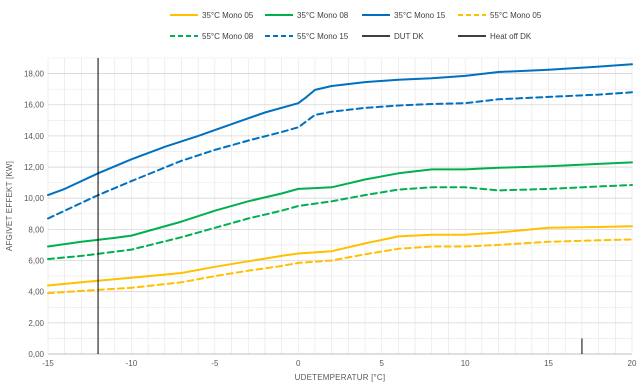  Describe the element at coordinates (323, 36) in the screenshot. I see `legend-label: 55°C Mono 15` at that location.